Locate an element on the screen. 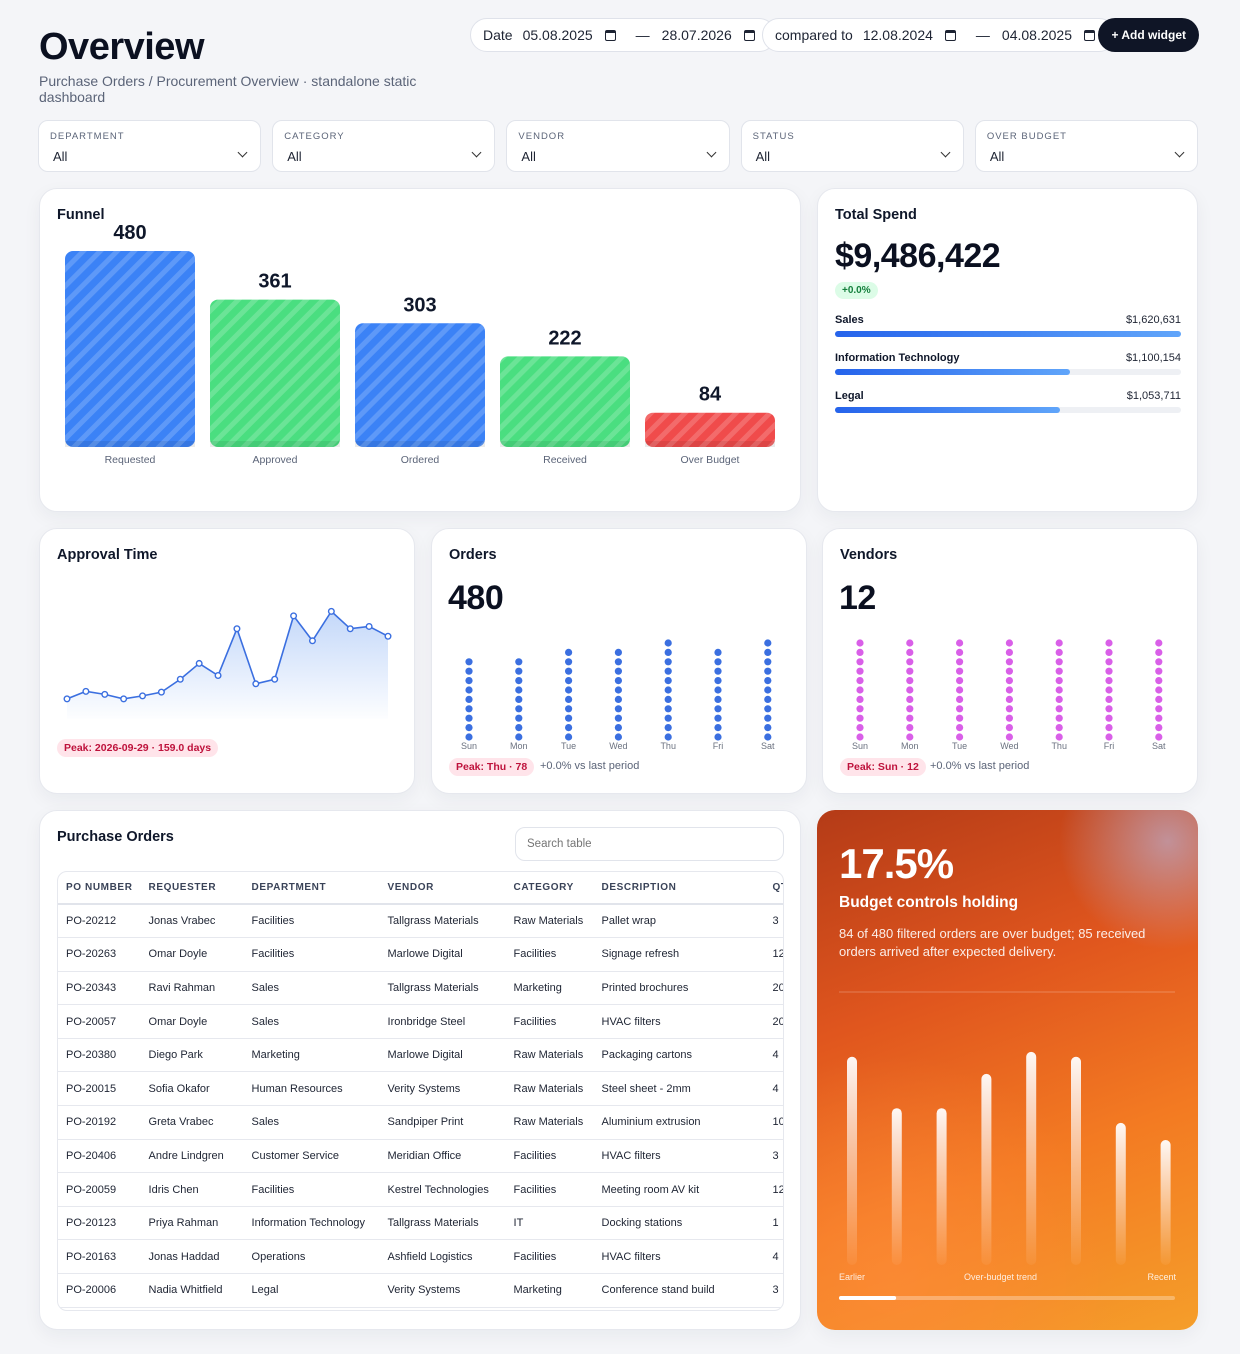 The image size is (1240, 1354). spend-amount: $1,620,631 is located at coordinates (1153, 320).